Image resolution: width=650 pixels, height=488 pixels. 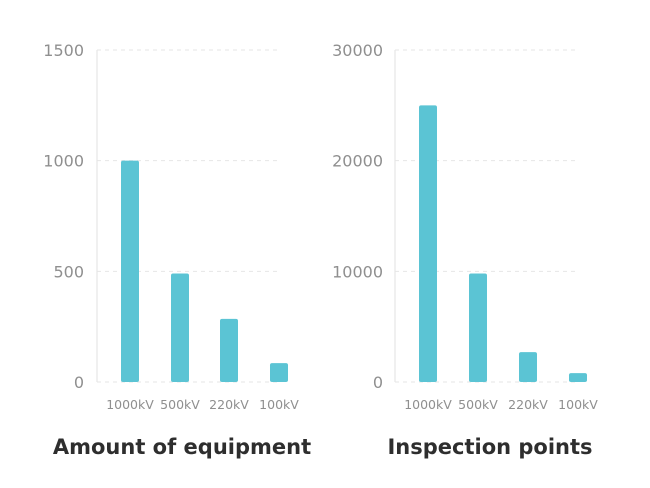 I want to click on chart-title: Amount of equipment, so click(x=182, y=447).